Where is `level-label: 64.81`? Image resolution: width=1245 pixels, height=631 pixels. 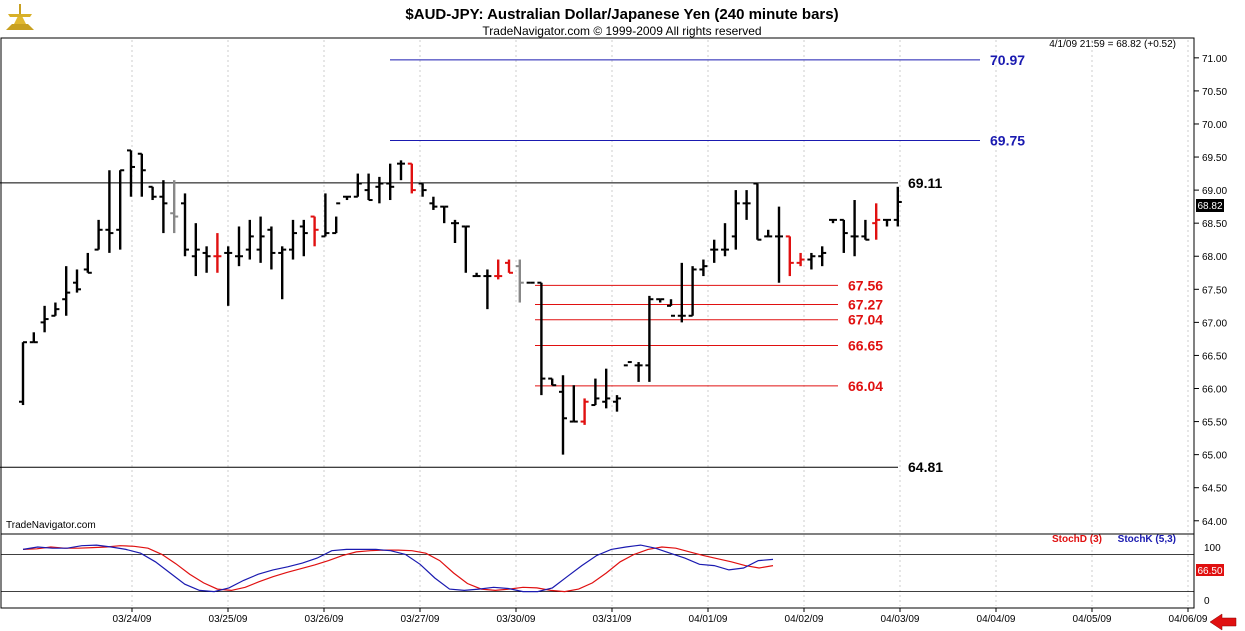
level-label: 64.81 is located at coordinates (925, 467).